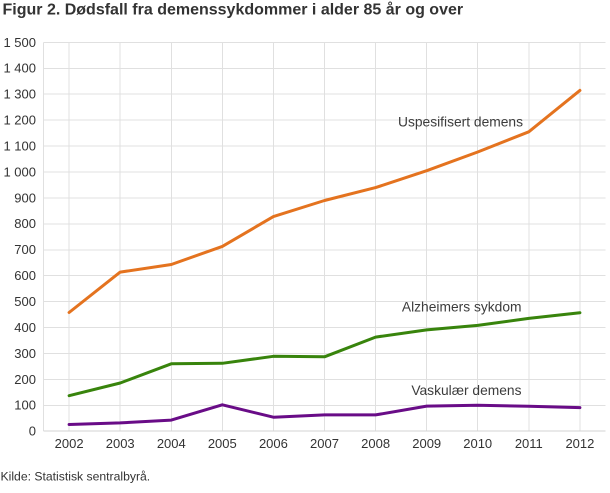 Image resolution: width=610 pixels, height=493 pixels. Describe the element at coordinates (25, 327) in the screenshot. I see `svg-text: 400` at that location.